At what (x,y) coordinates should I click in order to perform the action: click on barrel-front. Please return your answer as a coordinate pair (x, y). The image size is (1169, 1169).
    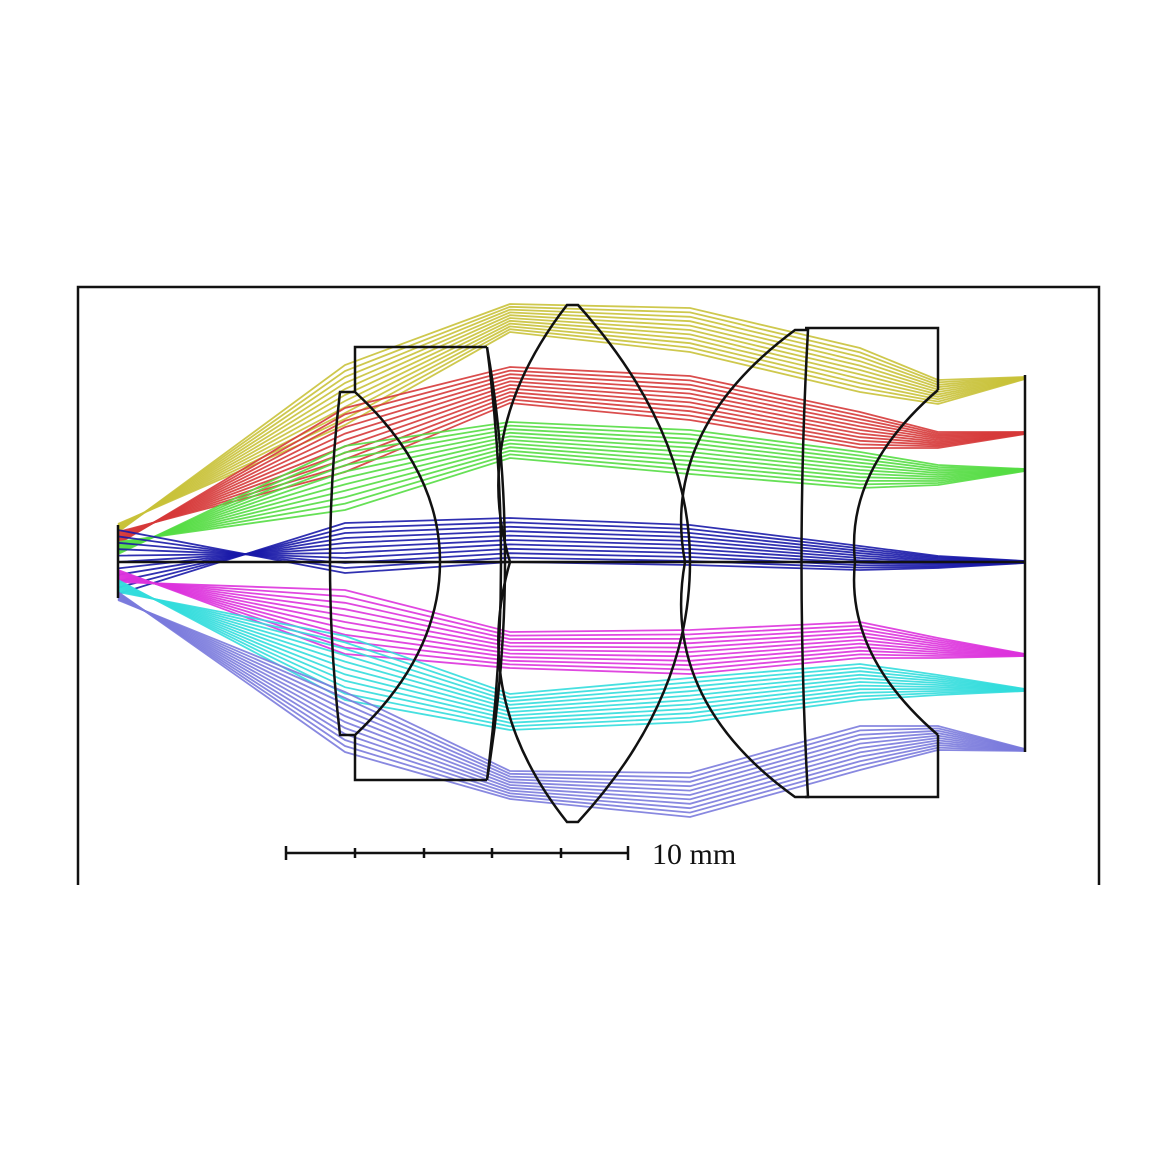
    Looking at the image, I should click on (420, 563).